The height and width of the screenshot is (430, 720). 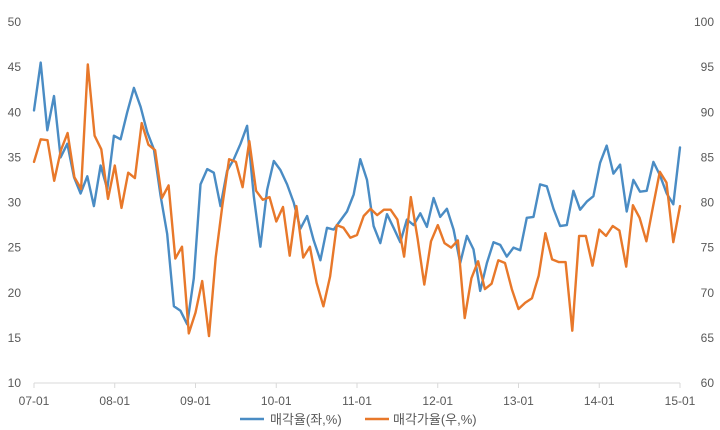 What do you see at coordinates (708, 112) in the screenshot?
I see `right-axis-tick-label: 90` at bounding box center [708, 112].